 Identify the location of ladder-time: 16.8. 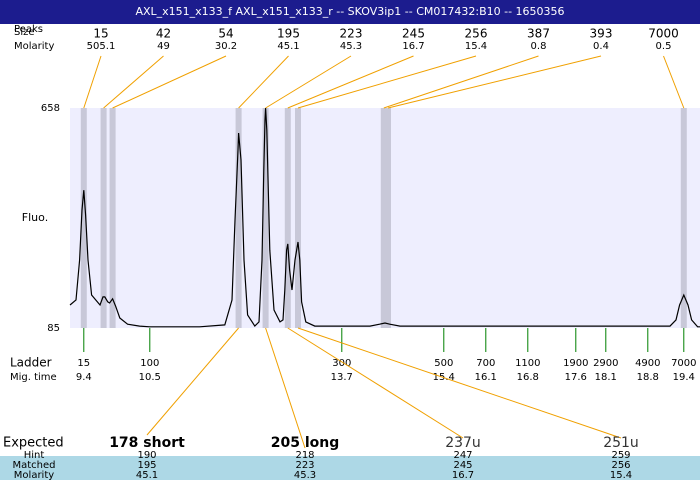
(528, 377).